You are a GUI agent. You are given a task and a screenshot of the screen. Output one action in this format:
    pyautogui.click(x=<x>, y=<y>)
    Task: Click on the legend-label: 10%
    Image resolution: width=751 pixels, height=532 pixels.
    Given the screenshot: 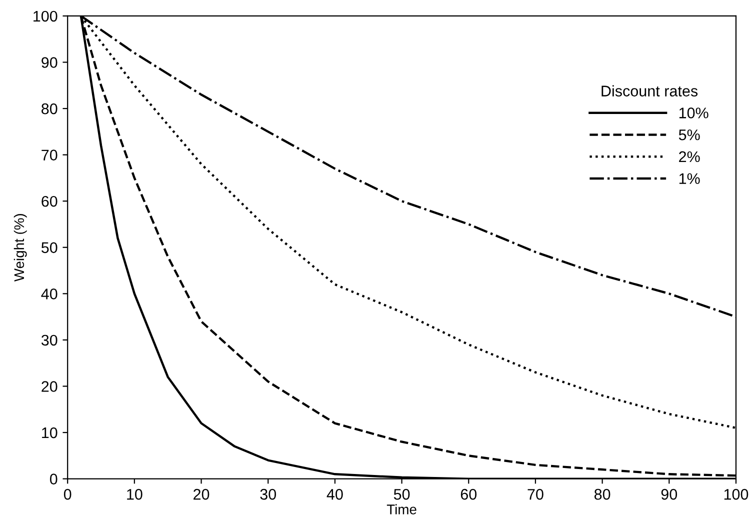 What is the action you would take?
    pyautogui.click(x=693, y=113)
    